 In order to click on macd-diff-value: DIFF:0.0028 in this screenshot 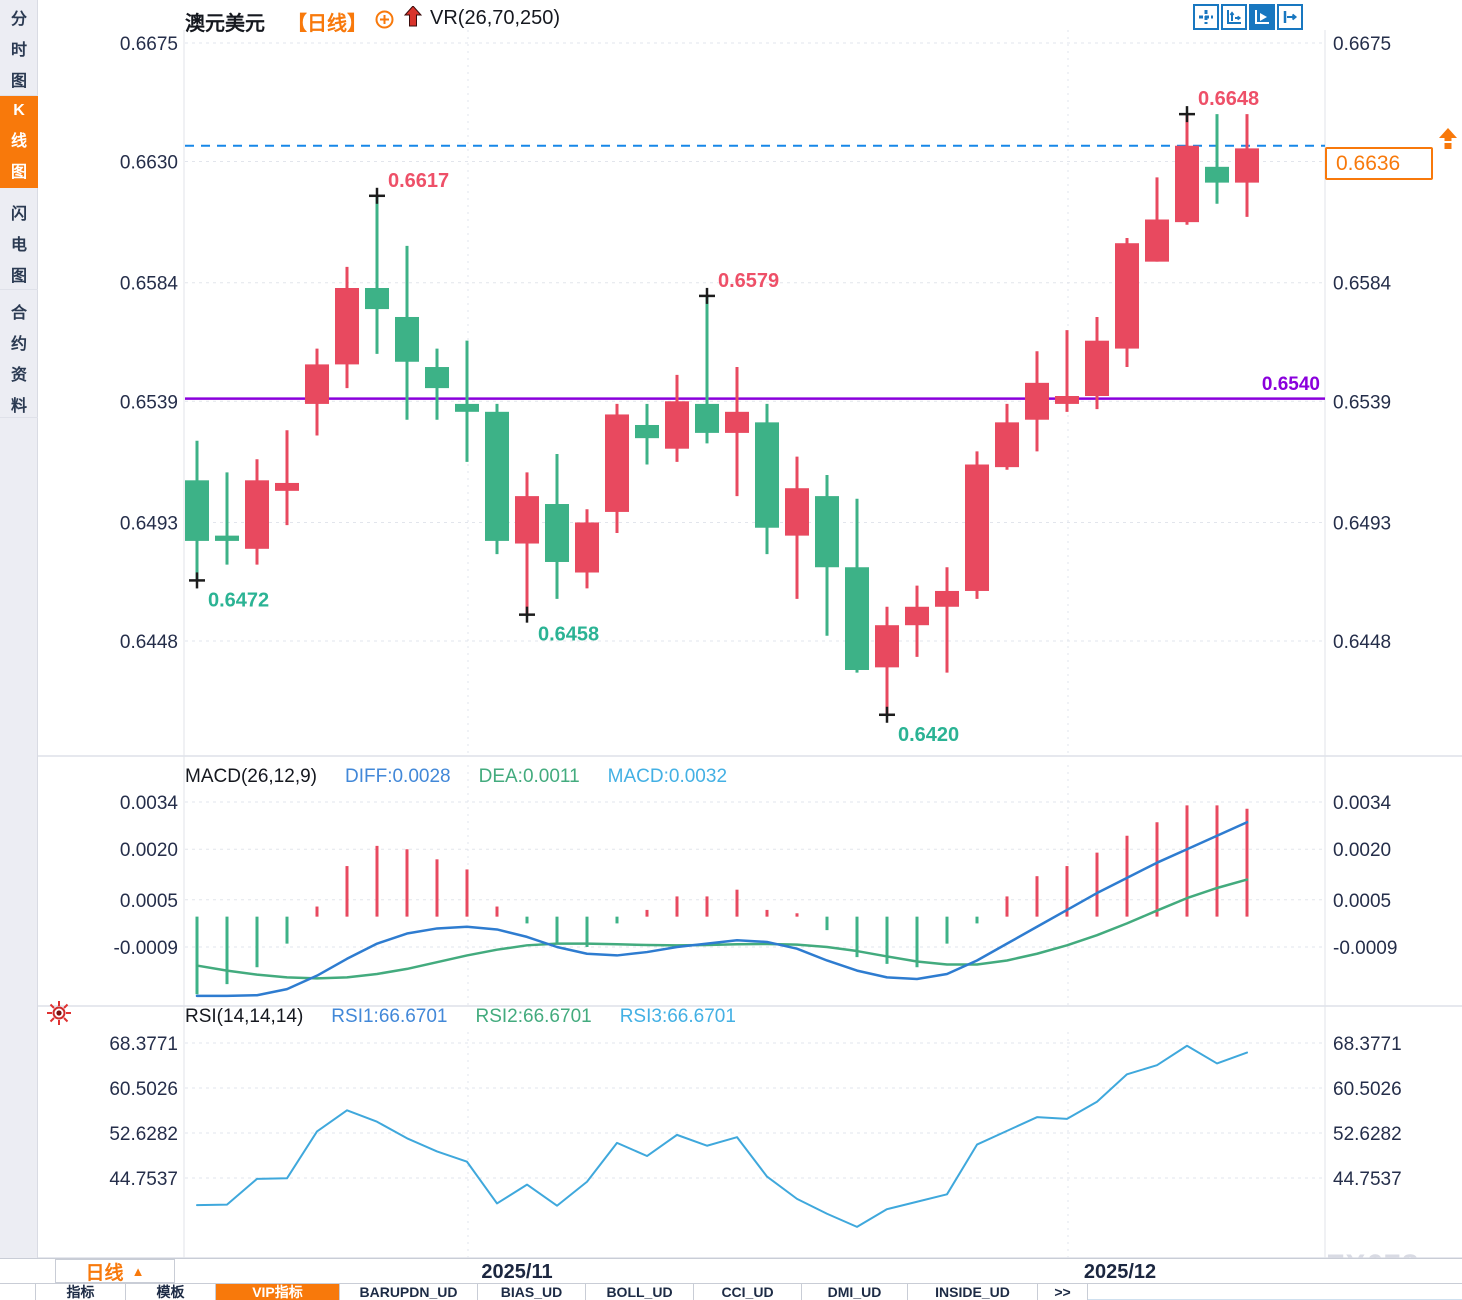, I will do `click(398, 776)`.